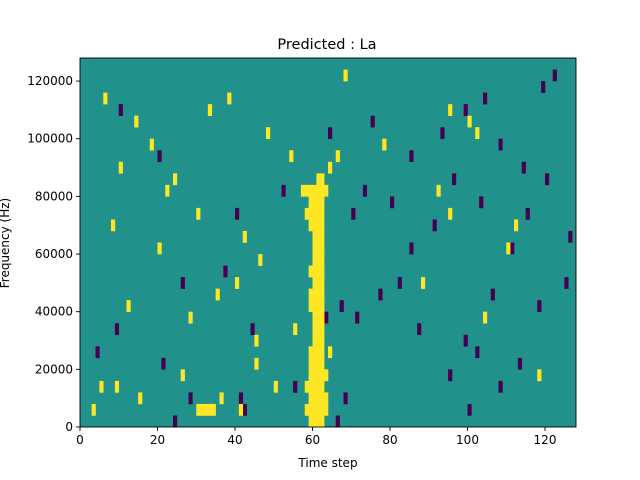 The height and width of the screenshot is (480, 640). What do you see at coordinates (312, 440) in the screenshot?
I see `x-tick-label: 60` at bounding box center [312, 440].